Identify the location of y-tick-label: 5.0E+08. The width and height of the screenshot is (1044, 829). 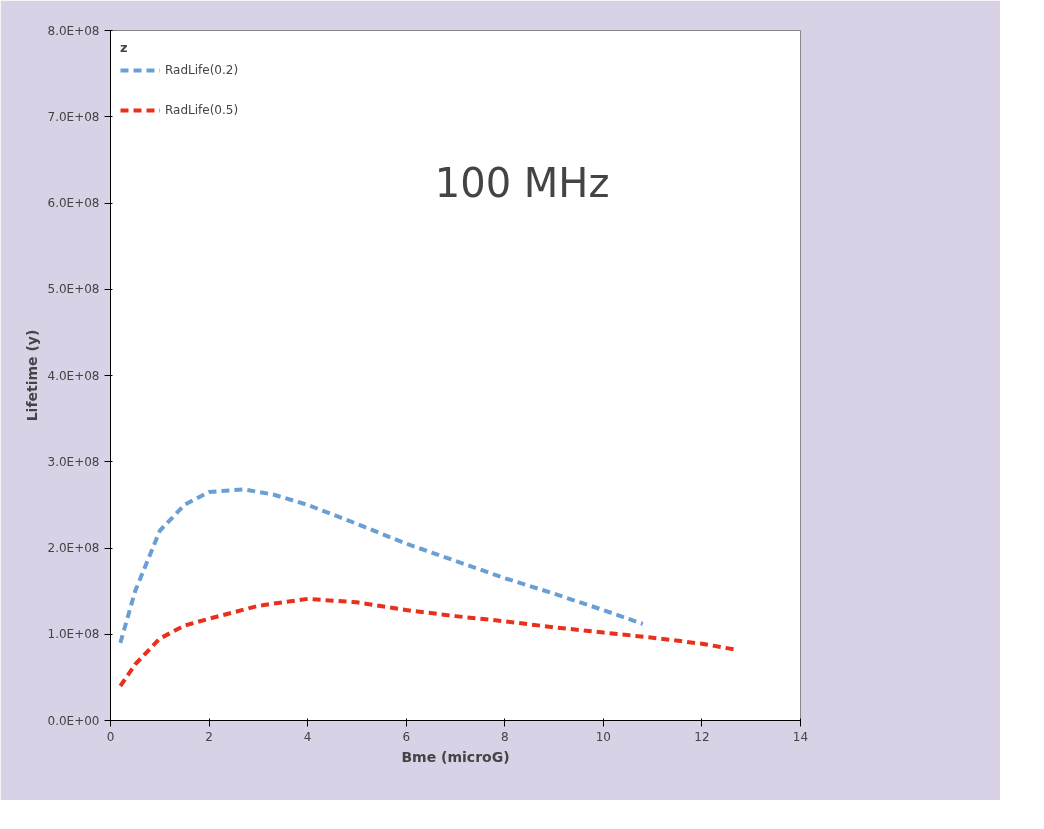
(73, 289).